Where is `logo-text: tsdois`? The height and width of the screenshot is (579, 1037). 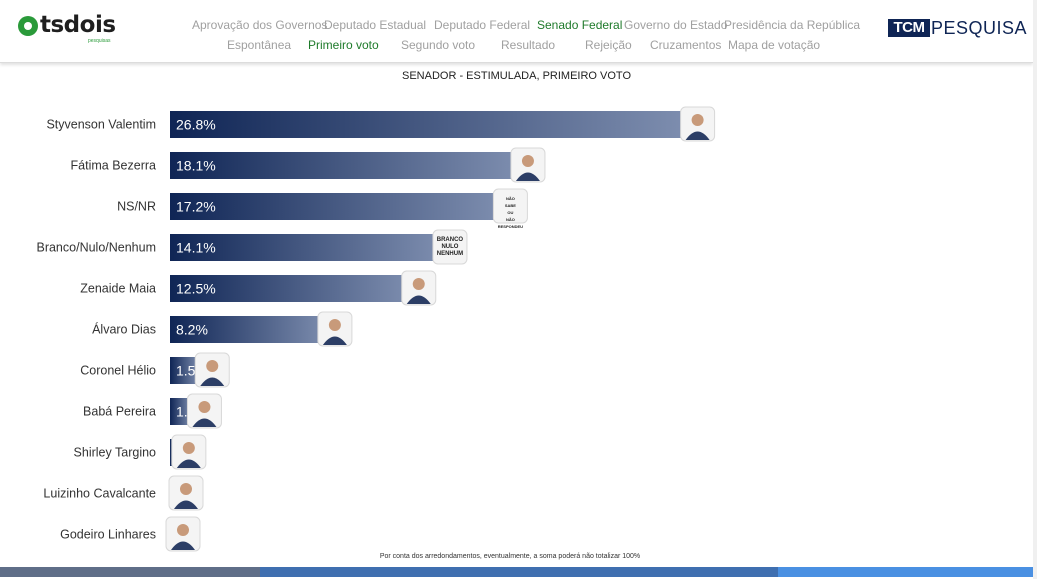
logo-text: tsdois is located at coordinates (78, 25).